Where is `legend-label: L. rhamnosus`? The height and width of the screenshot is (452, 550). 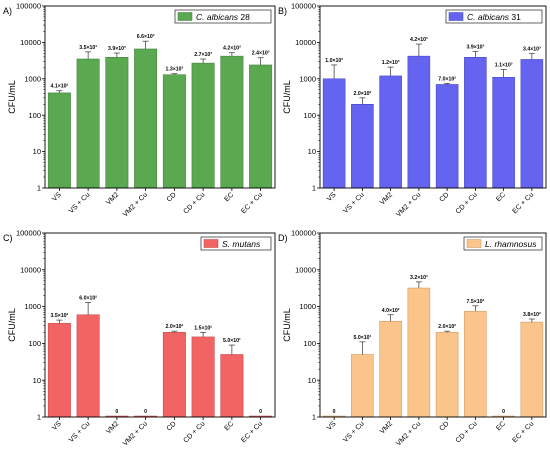 legend-label: L. rhamnosus is located at coordinates (511, 244).